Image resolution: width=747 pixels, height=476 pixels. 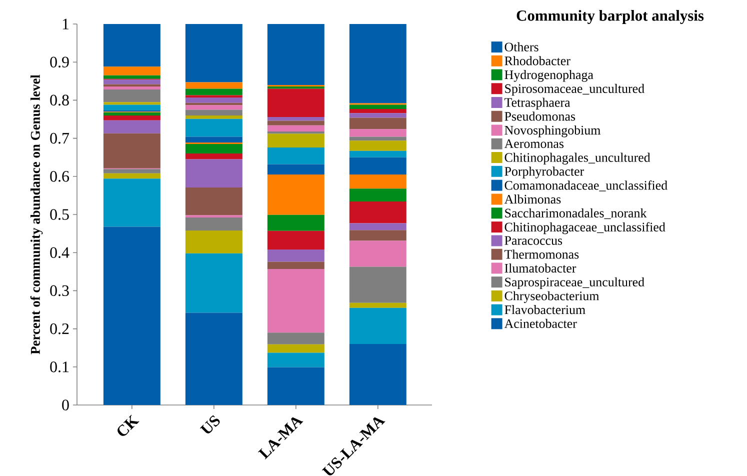 I want to click on legend-label: Paracoccus, so click(x=533, y=240).